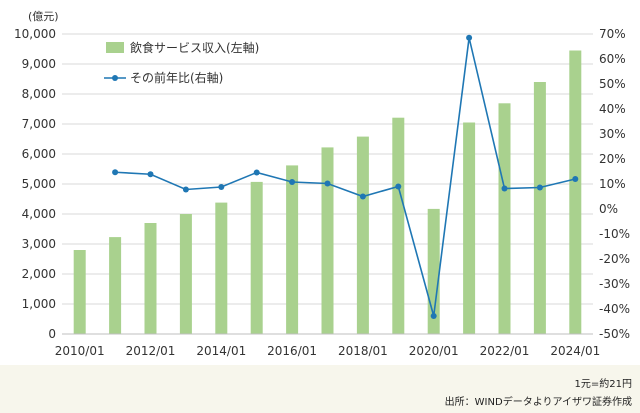 Image resolution: width=640 pixels, height=413 pixels. What do you see at coordinates (39, 94) in the screenshot?
I see `y-tick-label: 8,000` at bounding box center [39, 94].